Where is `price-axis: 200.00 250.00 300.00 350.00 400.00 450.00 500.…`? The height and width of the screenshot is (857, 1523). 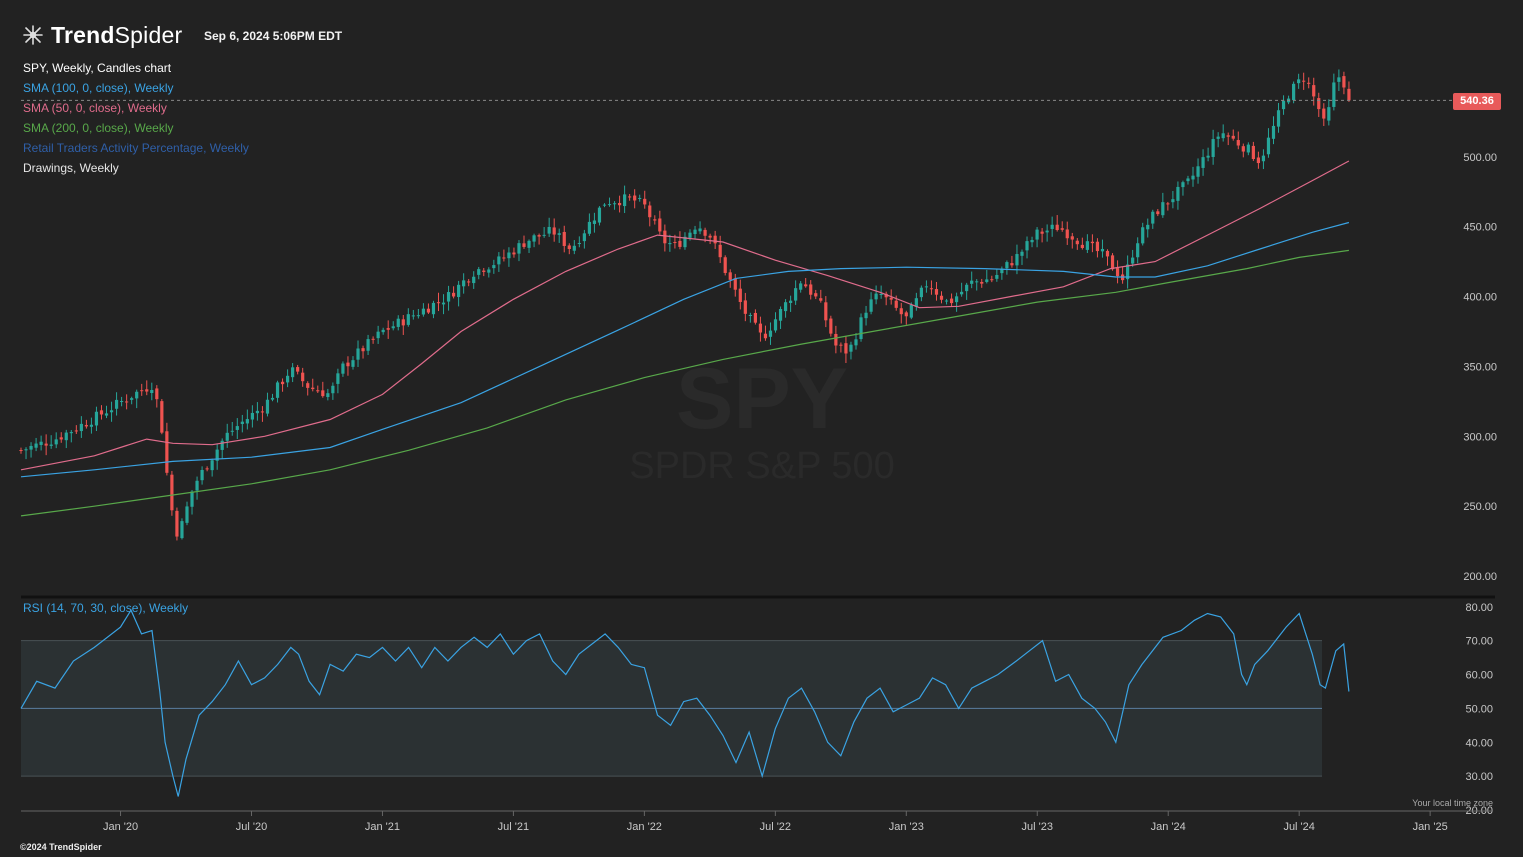 price-axis: 200.00 250.00 300.00 350.00 400.00 450.00 500.… is located at coordinates (1480, 367).